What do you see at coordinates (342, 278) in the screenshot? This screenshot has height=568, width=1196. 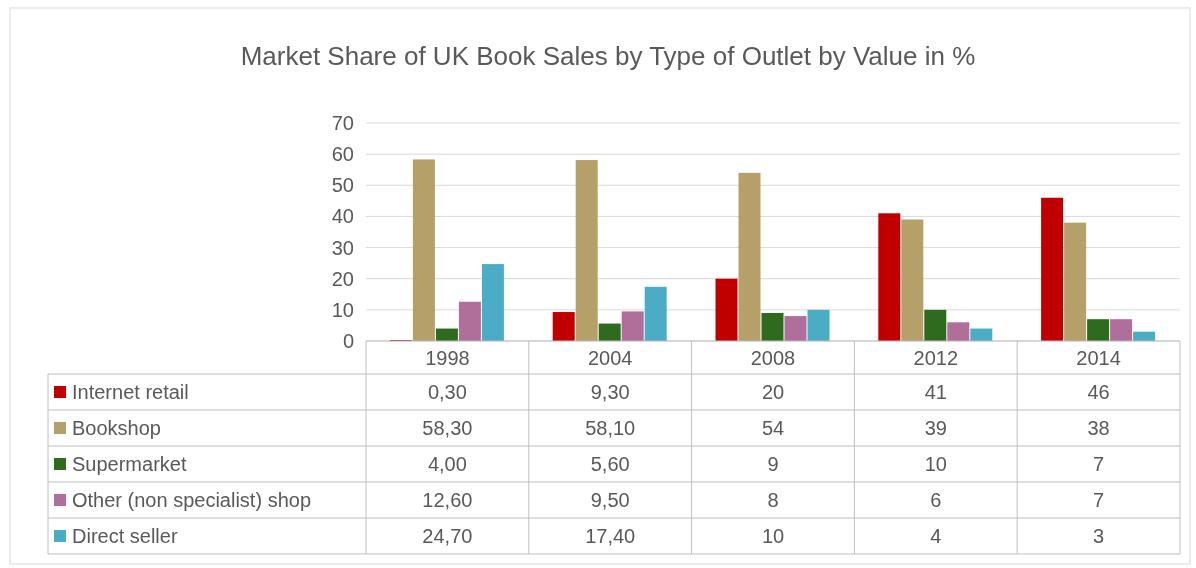 I see `y-tick-label: 20` at bounding box center [342, 278].